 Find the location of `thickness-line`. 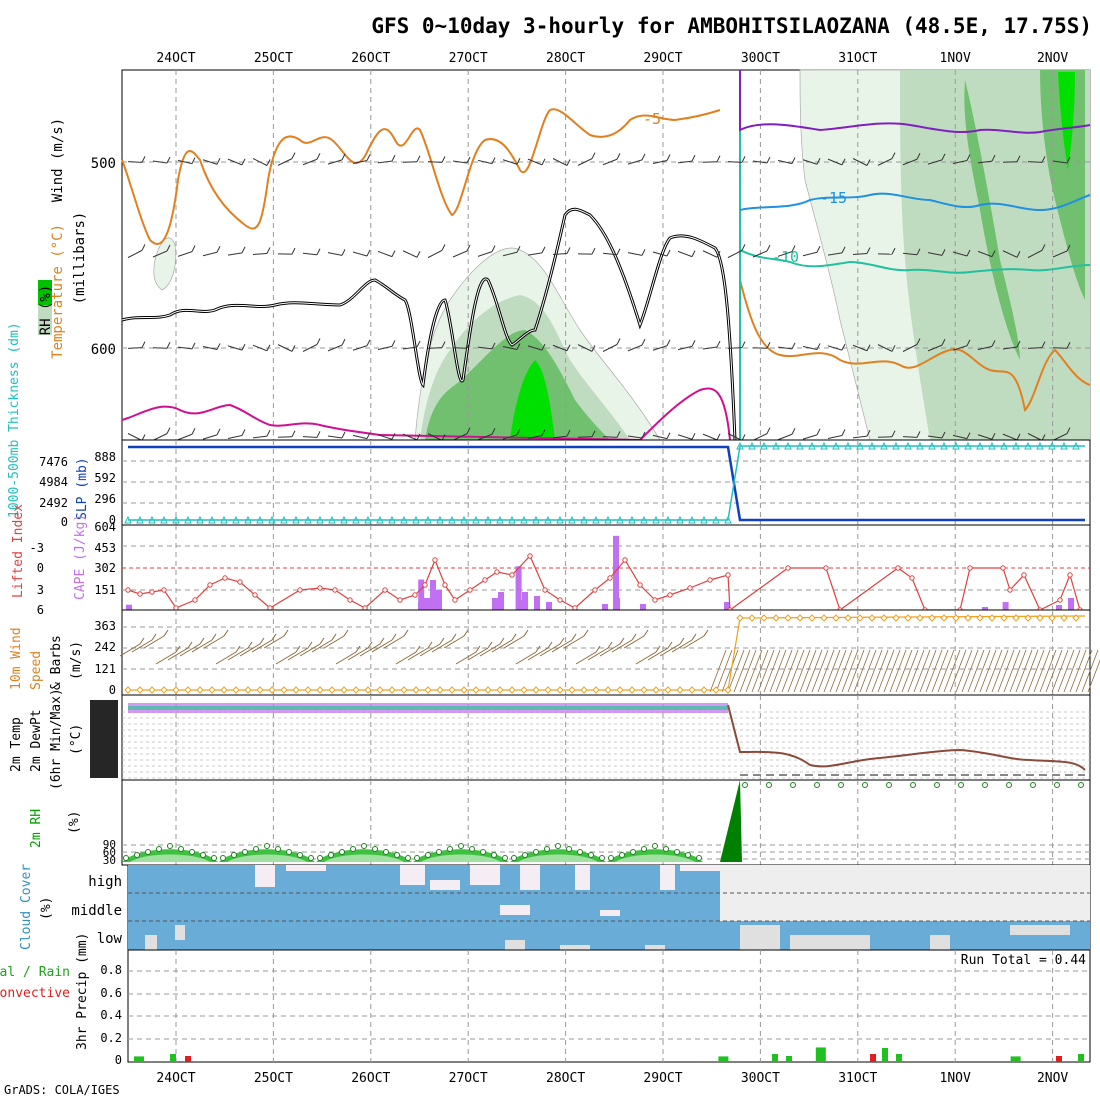

thickness-line is located at coordinates (604, 482).